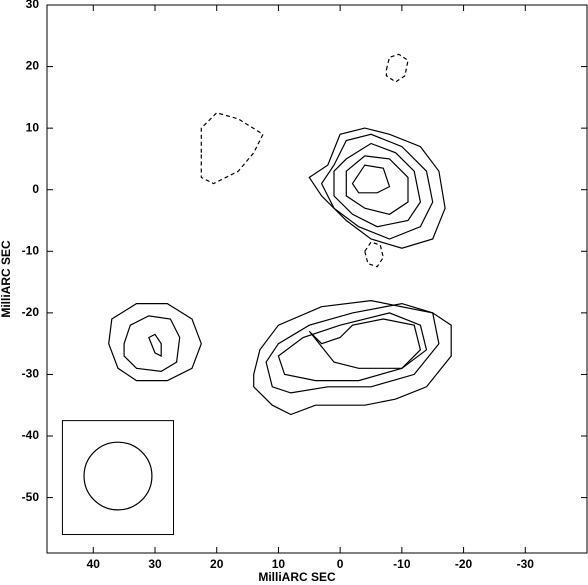 This screenshot has width=588, height=585. Describe the element at coordinates (402, 564) in the screenshot. I see `x-tick-label: -10` at that location.